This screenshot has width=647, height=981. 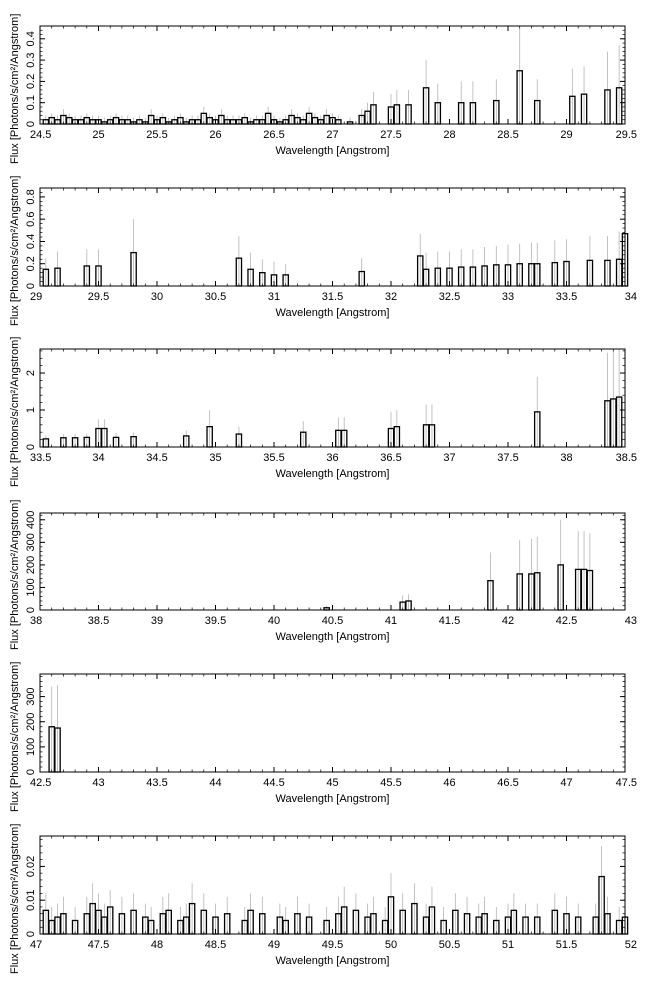 I want to click on x-tick-label: 36.5, so click(x=390, y=458).